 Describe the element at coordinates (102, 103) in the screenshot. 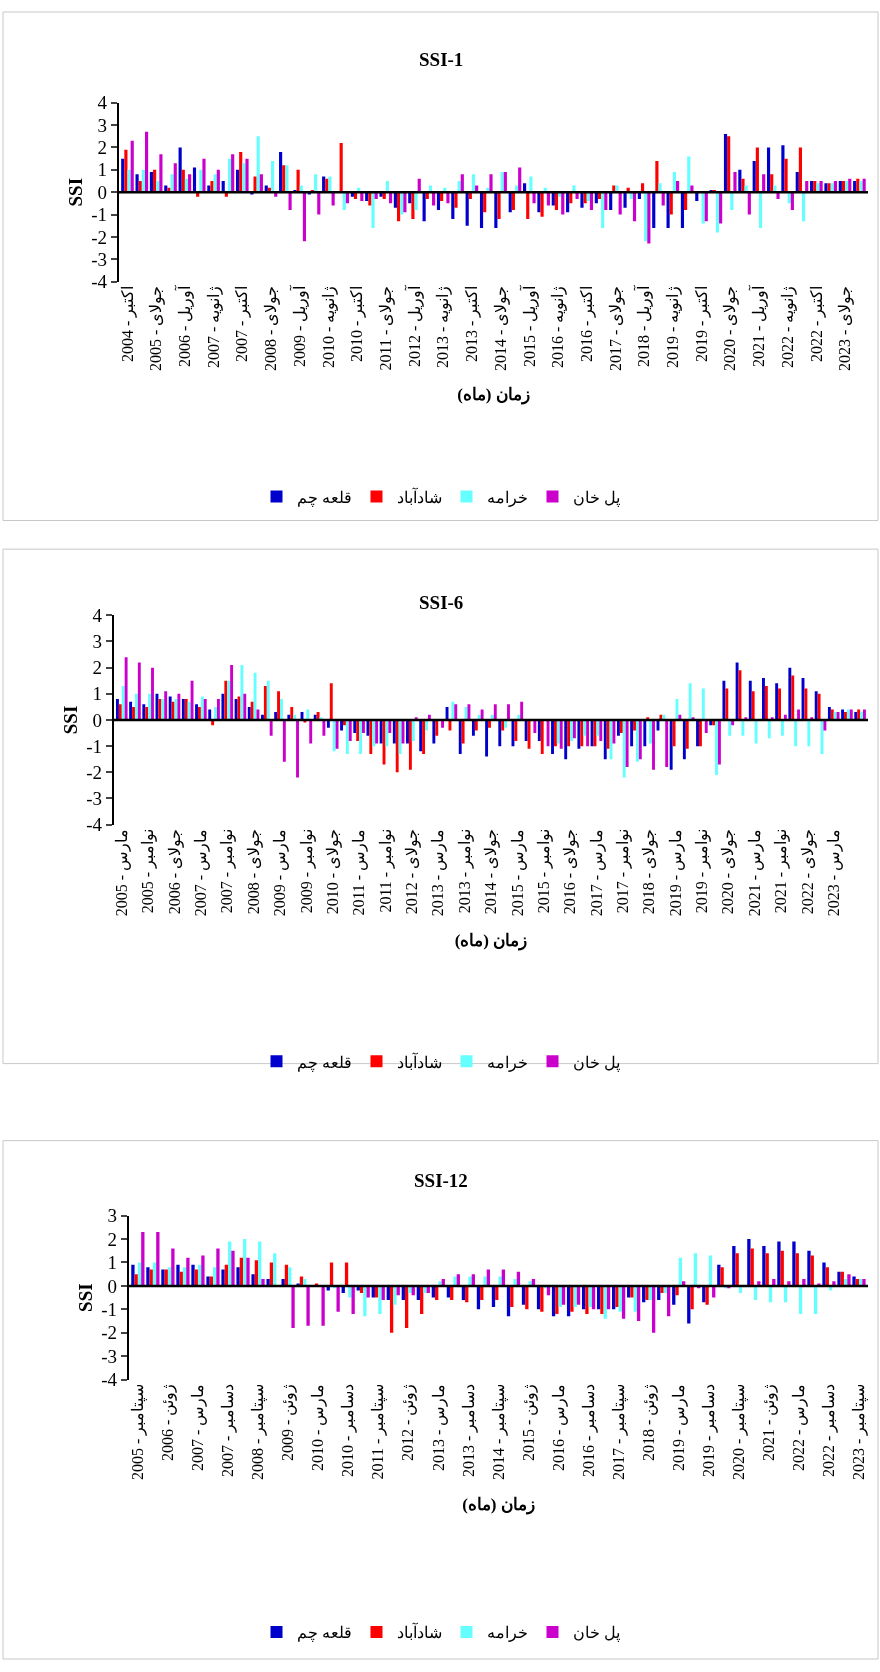

I see `y-tick-label: 4` at that location.